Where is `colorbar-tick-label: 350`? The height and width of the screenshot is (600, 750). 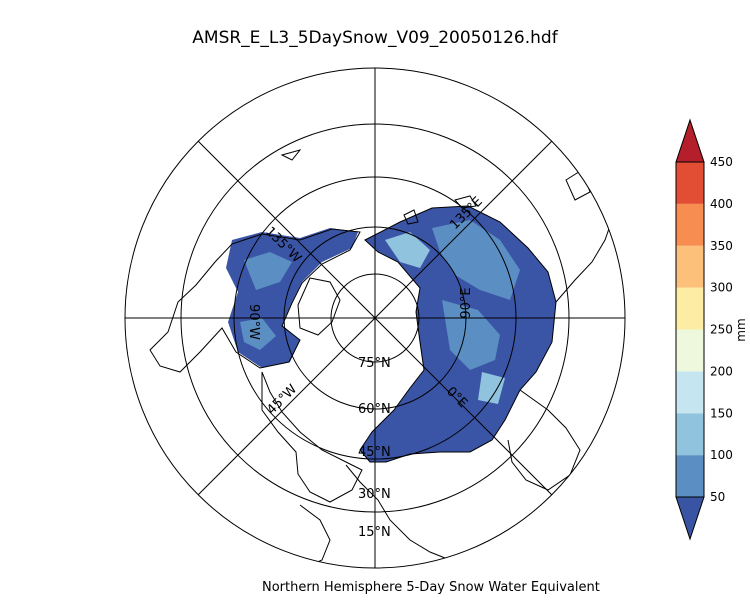 colorbar-tick-label: 350 is located at coordinates (721, 246).